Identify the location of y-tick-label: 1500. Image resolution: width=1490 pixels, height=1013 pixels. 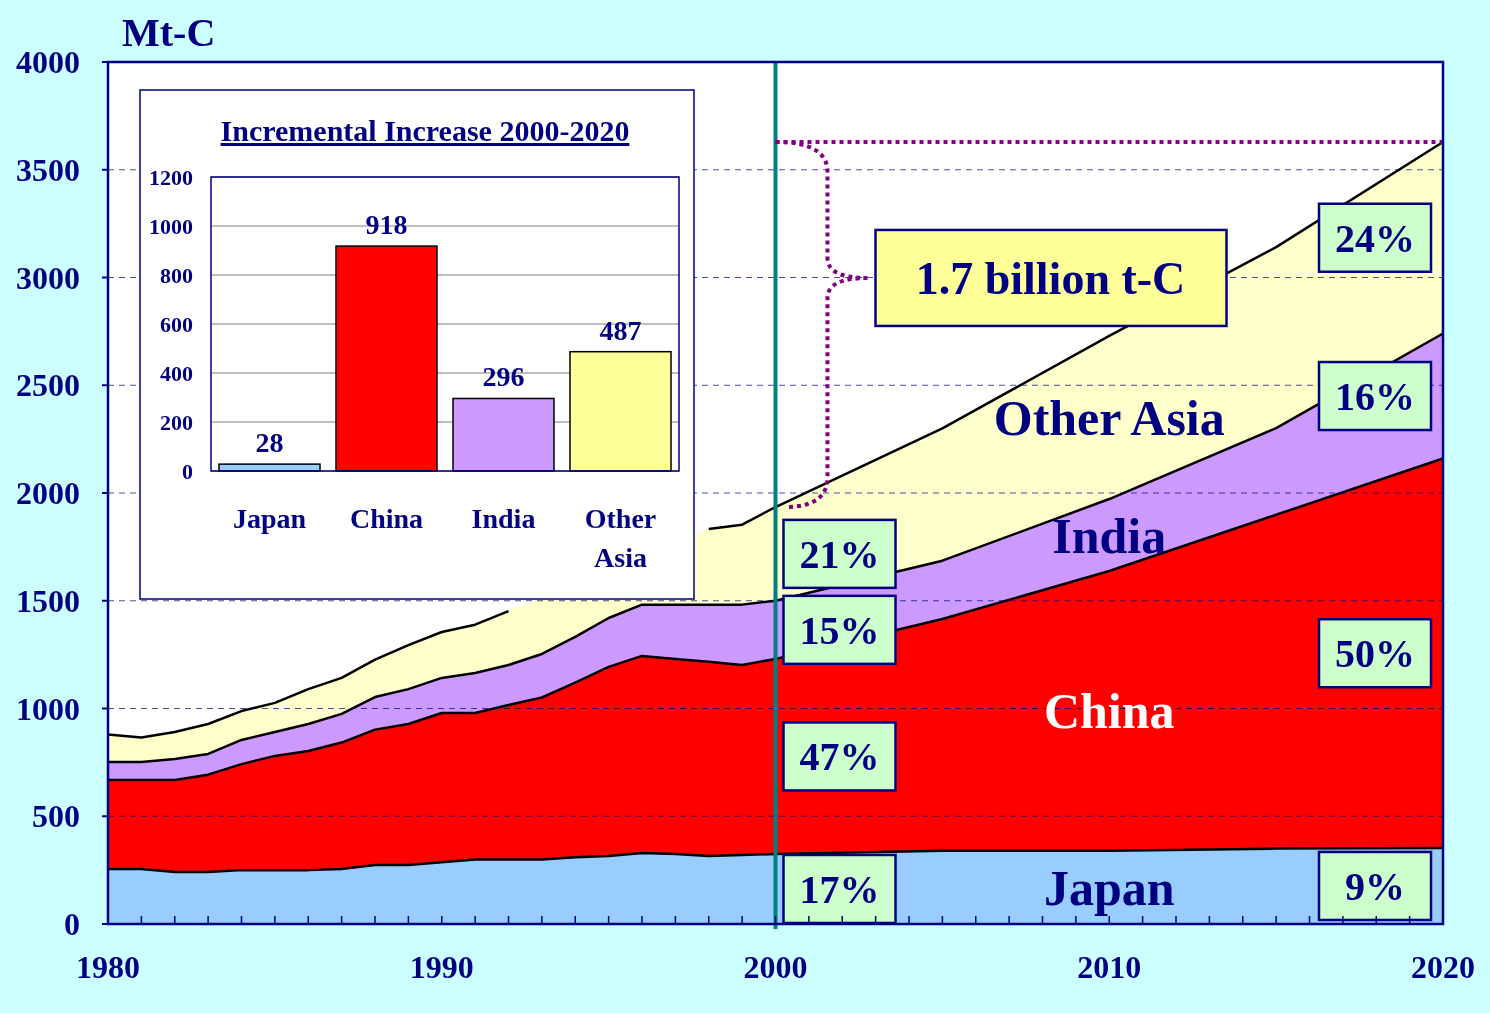
(48, 600).